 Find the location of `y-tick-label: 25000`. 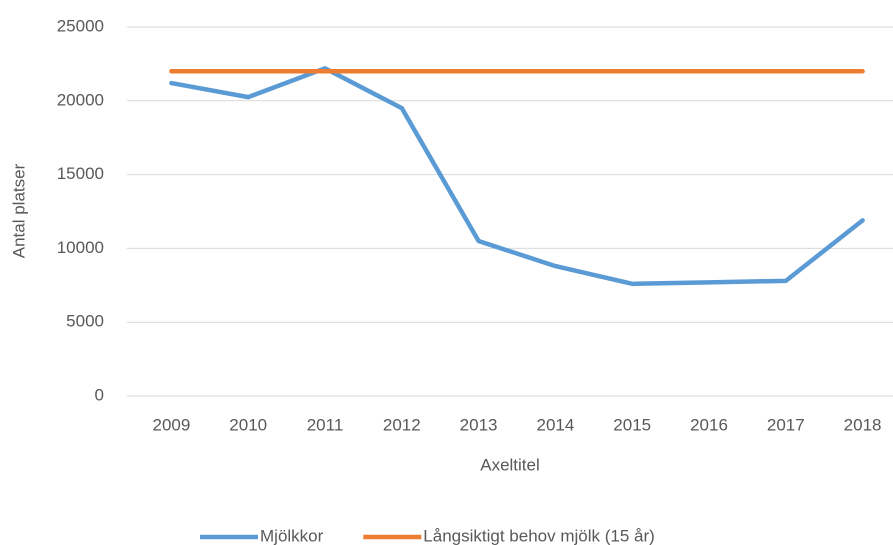

y-tick-label: 25000 is located at coordinates (80, 25).